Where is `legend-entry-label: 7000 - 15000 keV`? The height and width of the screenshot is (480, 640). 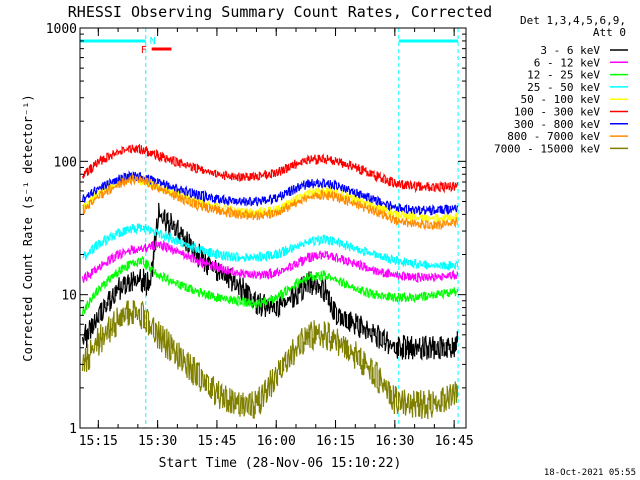
legend-entry-label: 7000 - 15000 keV is located at coordinates (547, 148).